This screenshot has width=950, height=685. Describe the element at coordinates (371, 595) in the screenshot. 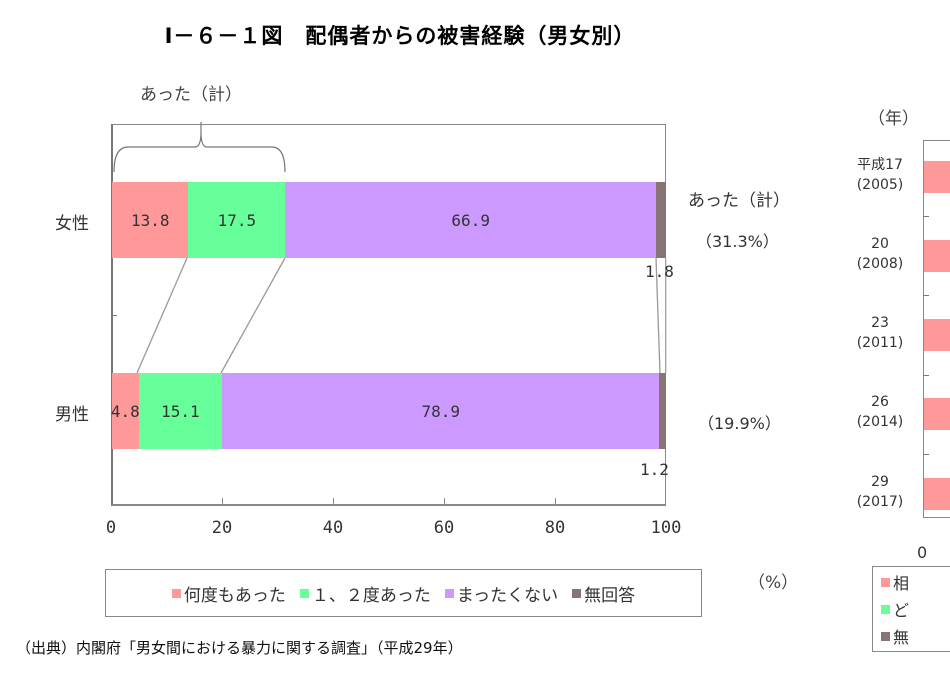

I see `legend-label: １、２度あった` at that location.